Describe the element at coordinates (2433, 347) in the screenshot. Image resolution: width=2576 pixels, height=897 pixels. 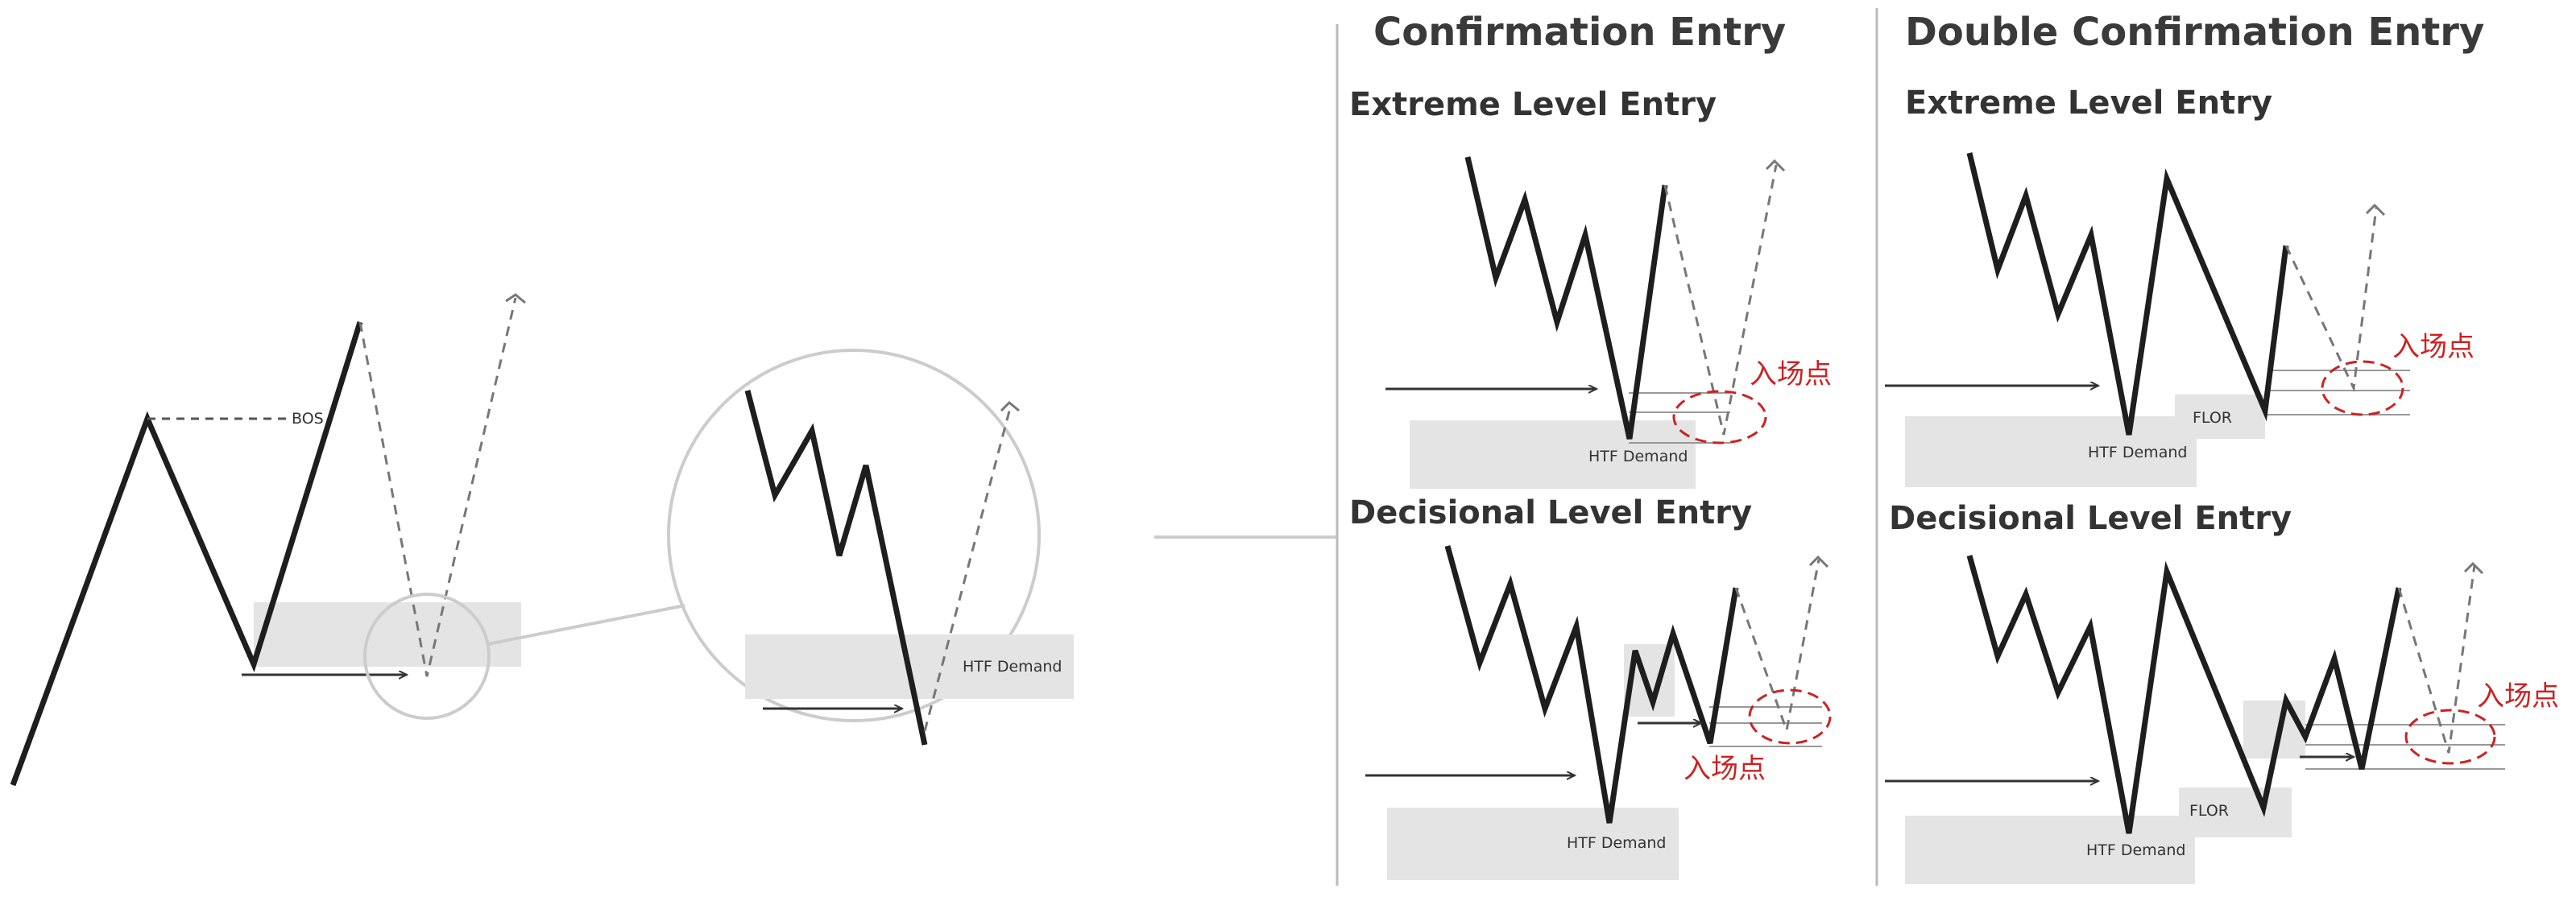
I see `double-extreme-entry-label: 入场点` at that location.